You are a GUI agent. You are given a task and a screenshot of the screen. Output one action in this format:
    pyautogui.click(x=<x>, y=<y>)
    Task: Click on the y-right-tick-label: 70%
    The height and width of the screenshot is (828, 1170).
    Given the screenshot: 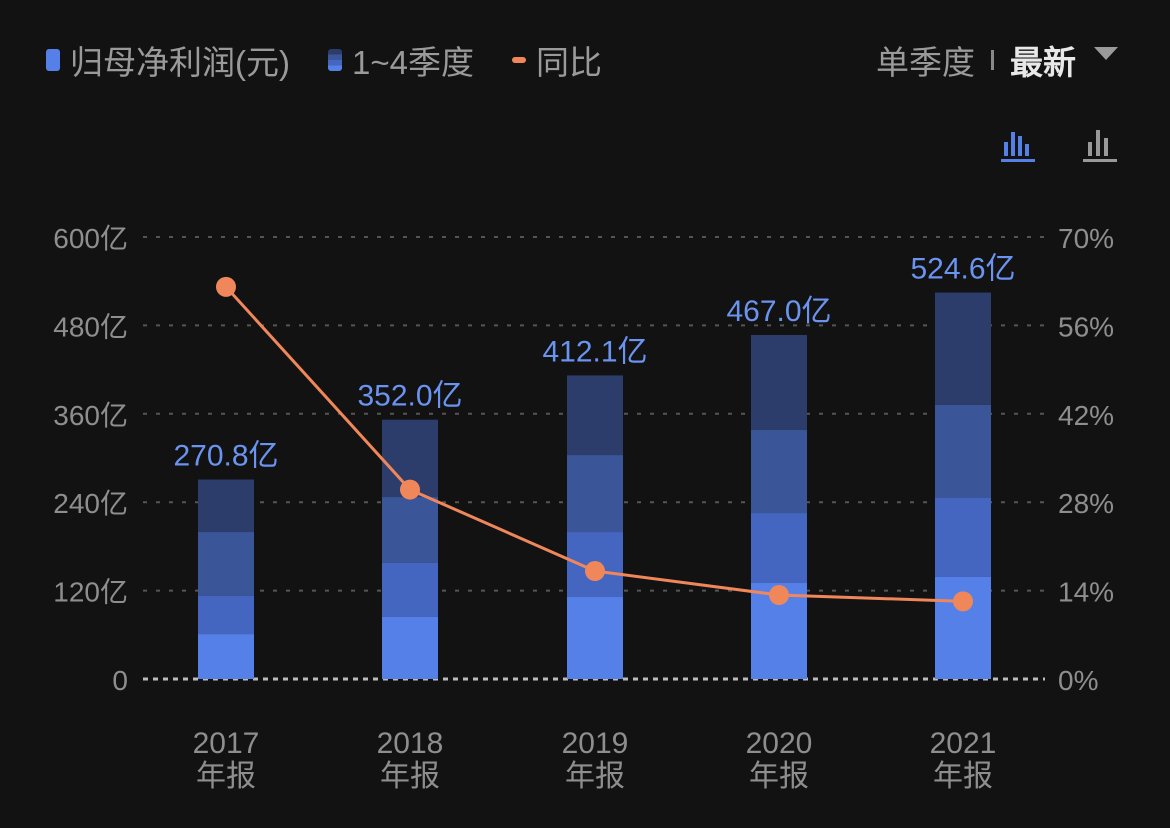 What is the action you would take?
    pyautogui.click(x=1086, y=238)
    